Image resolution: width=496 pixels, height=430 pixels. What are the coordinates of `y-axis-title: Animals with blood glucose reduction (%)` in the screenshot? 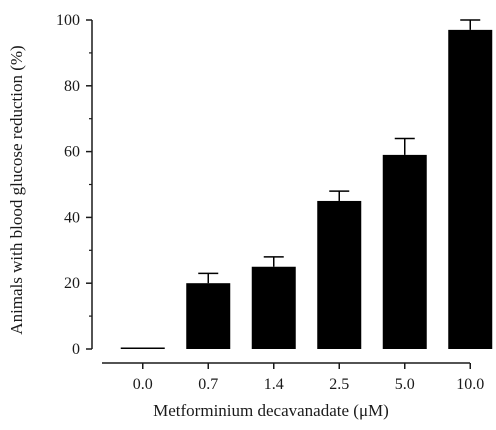 It's located at (16, 189).